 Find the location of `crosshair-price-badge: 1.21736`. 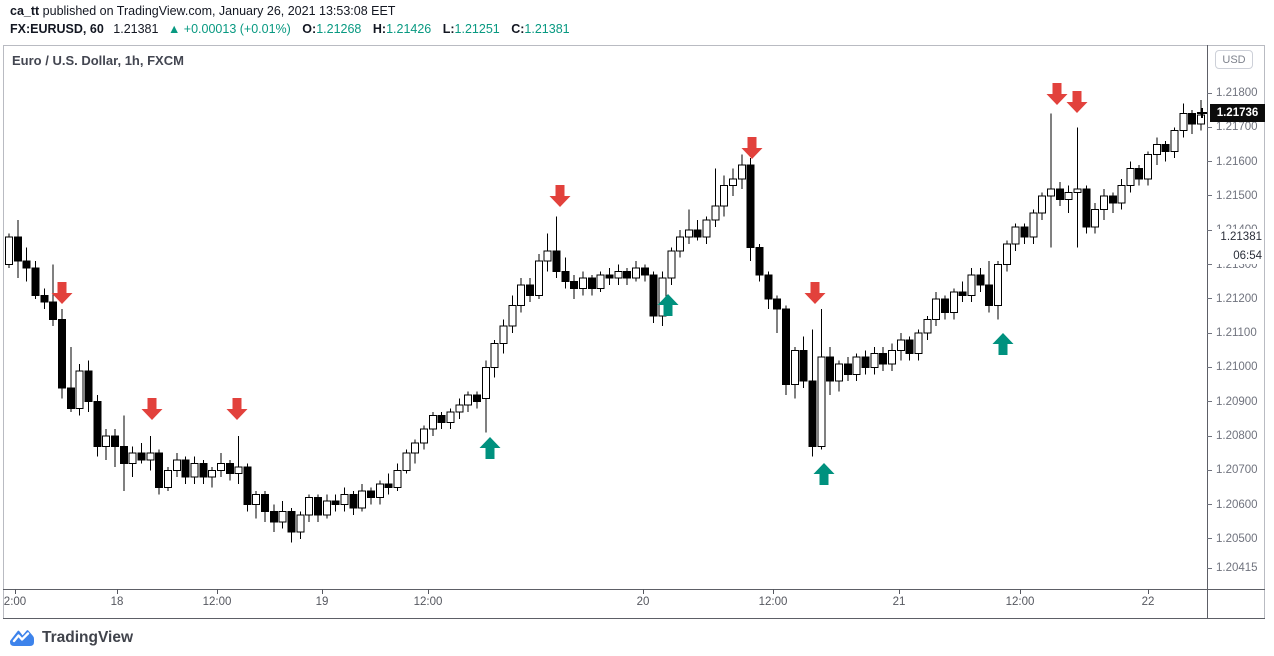

crosshair-price-badge: 1.21736 is located at coordinates (1237, 113).